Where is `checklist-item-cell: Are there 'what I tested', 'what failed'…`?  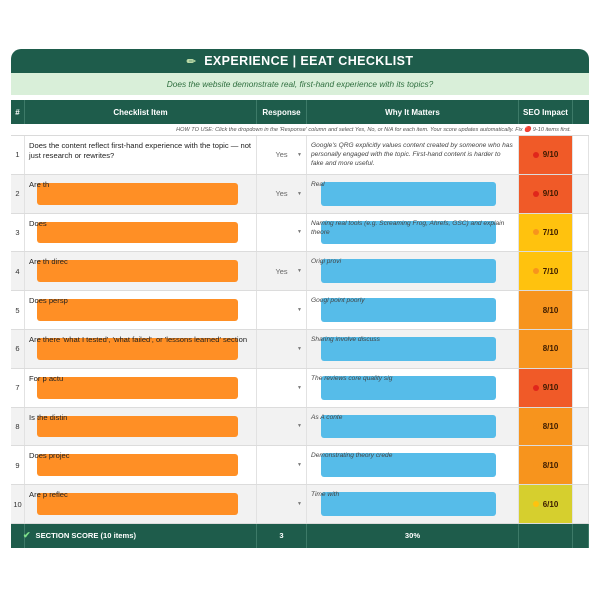
checklist-item-cell: Are there 'what I tested', 'what failed'… is located at coordinates (141, 348).